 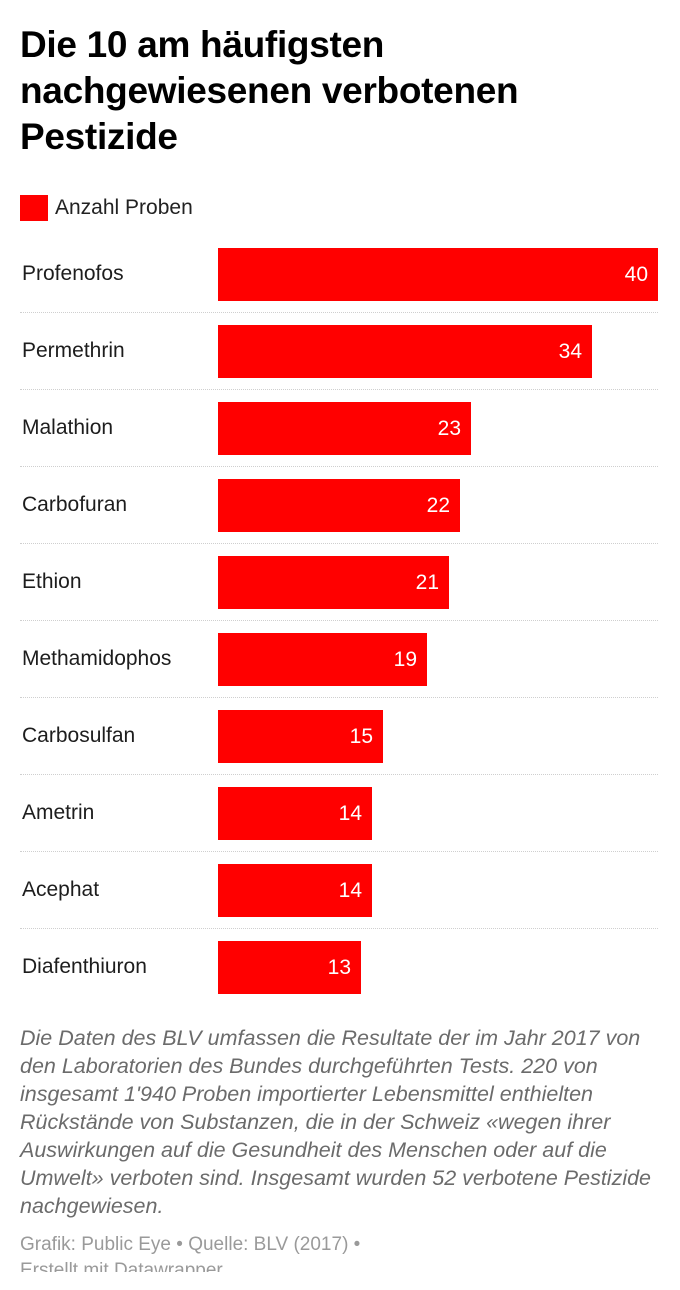 What do you see at coordinates (438, 274) in the screenshot?
I see `bar: 40` at bounding box center [438, 274].